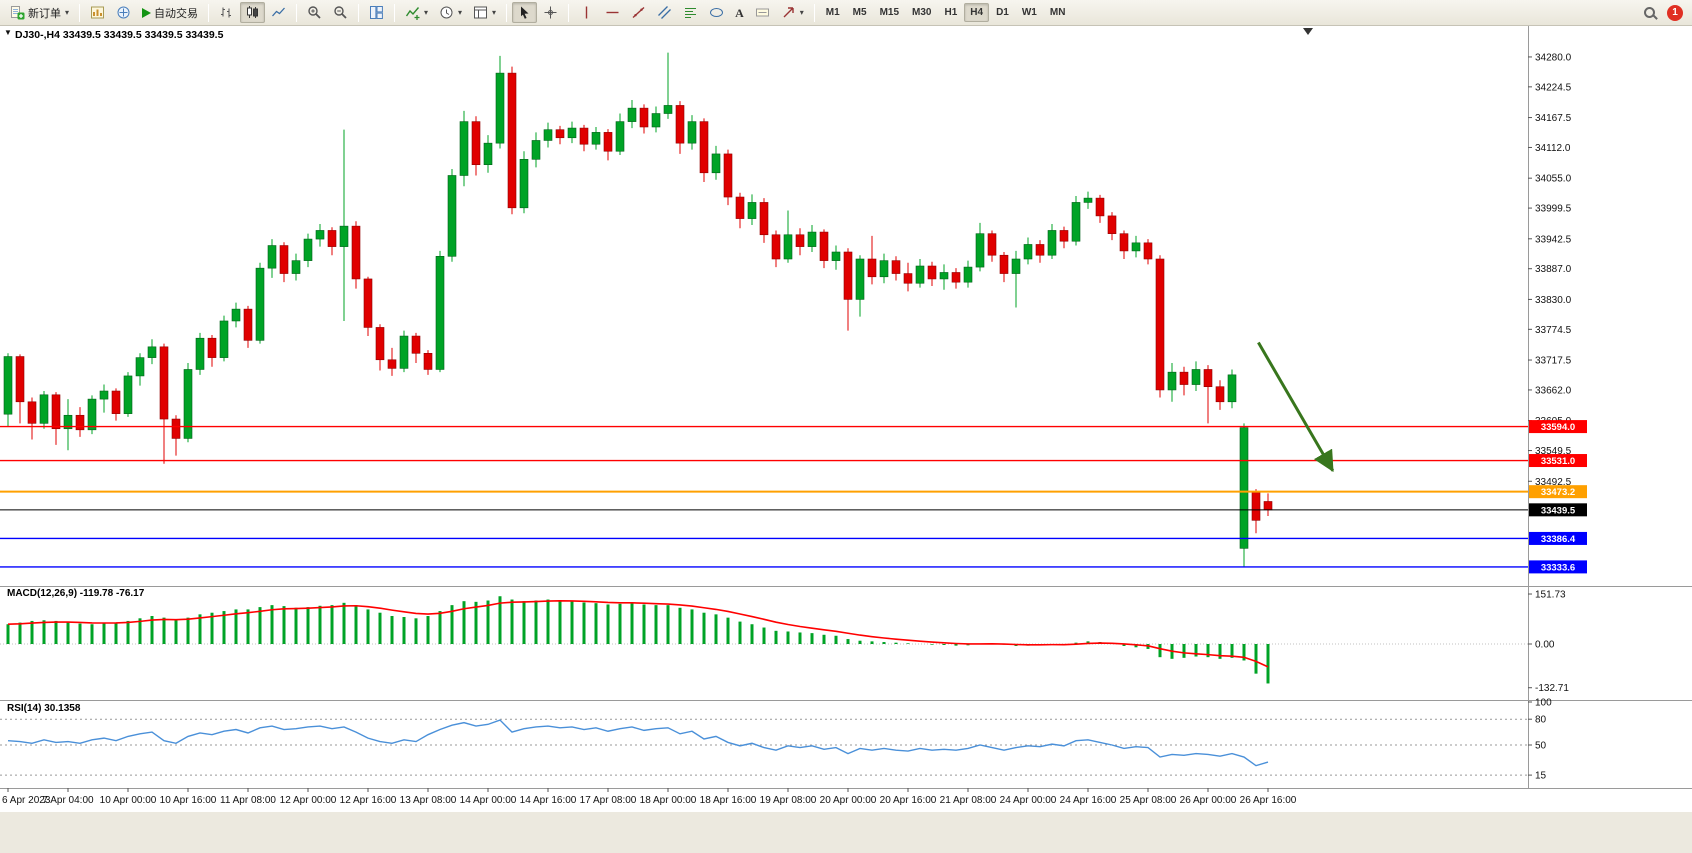  What do you see at coordinates (128, 800) in the screenshot?
I see `time-axis-label: 10 Apr 00:00` at bounding box center [128, 800].